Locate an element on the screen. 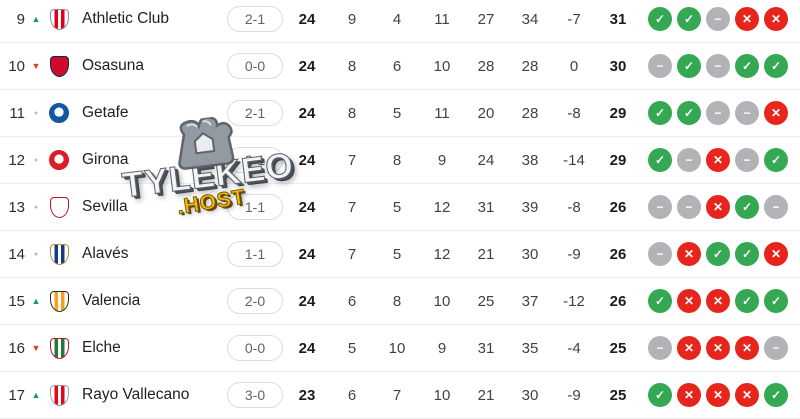 Image resolution: width=800 pixels, height=419 pixels. rank-same-icon: ● is located at coordinates (36, 113).